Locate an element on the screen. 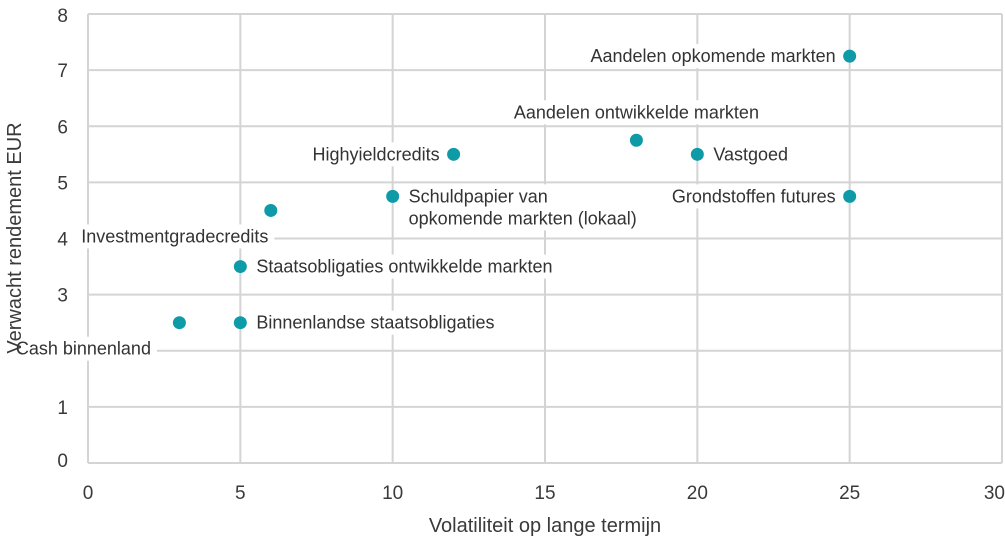  point-label-text: Highyieldcredits is located at coordinates (376, 154).